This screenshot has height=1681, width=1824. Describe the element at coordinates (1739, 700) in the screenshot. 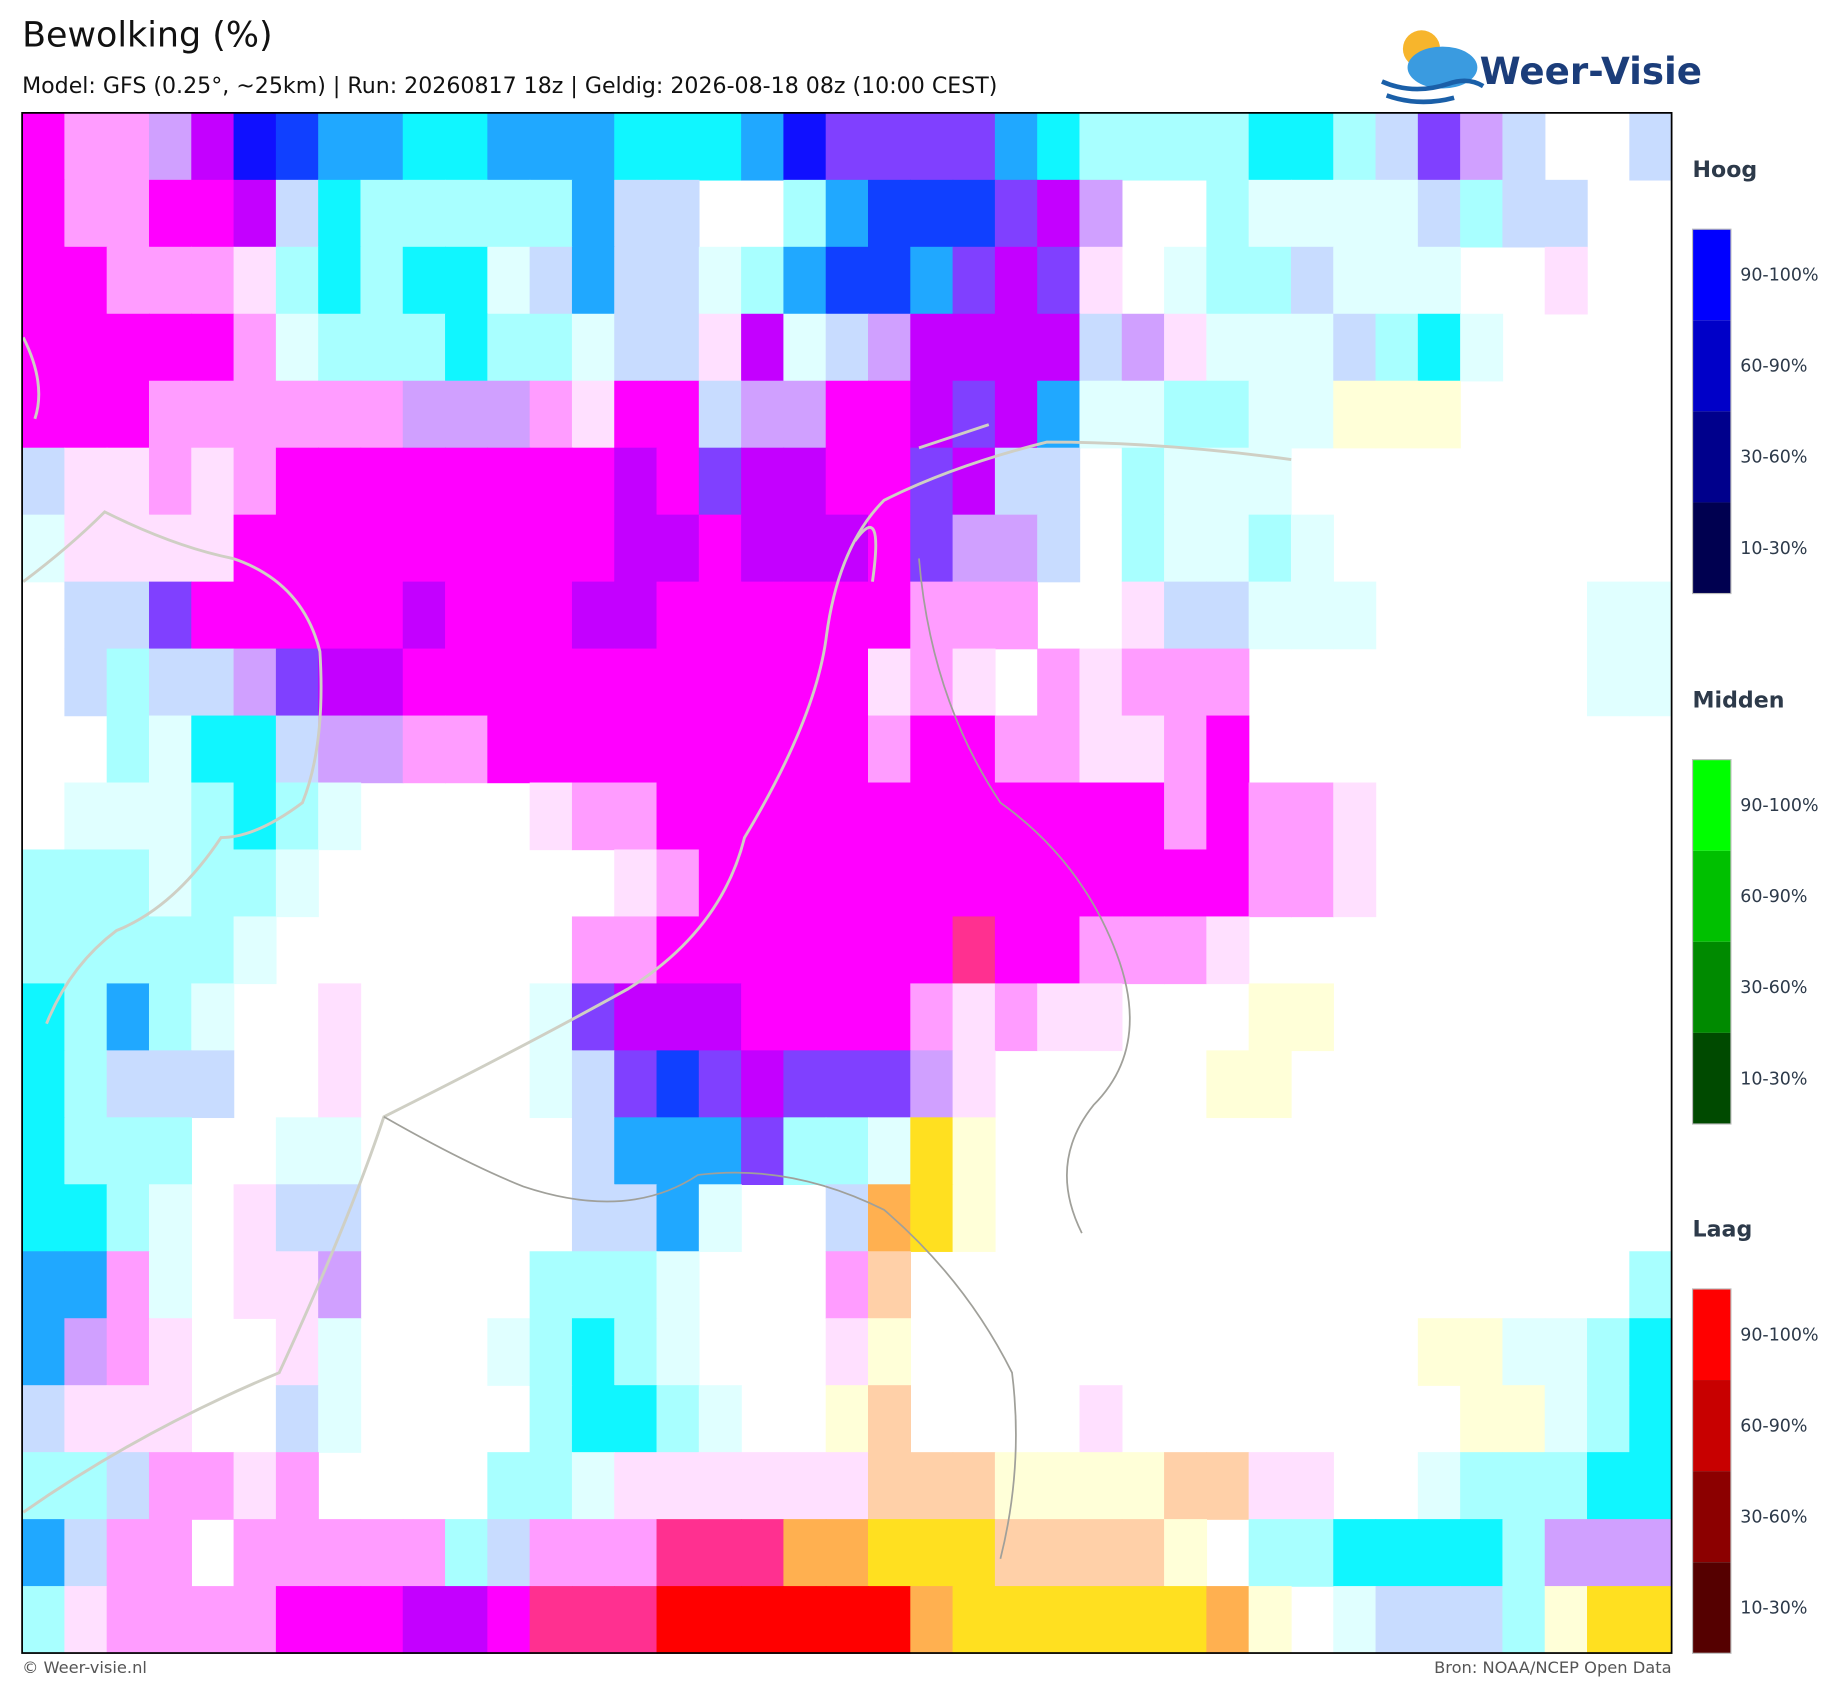

I see `legend-title: Midden` at that location.